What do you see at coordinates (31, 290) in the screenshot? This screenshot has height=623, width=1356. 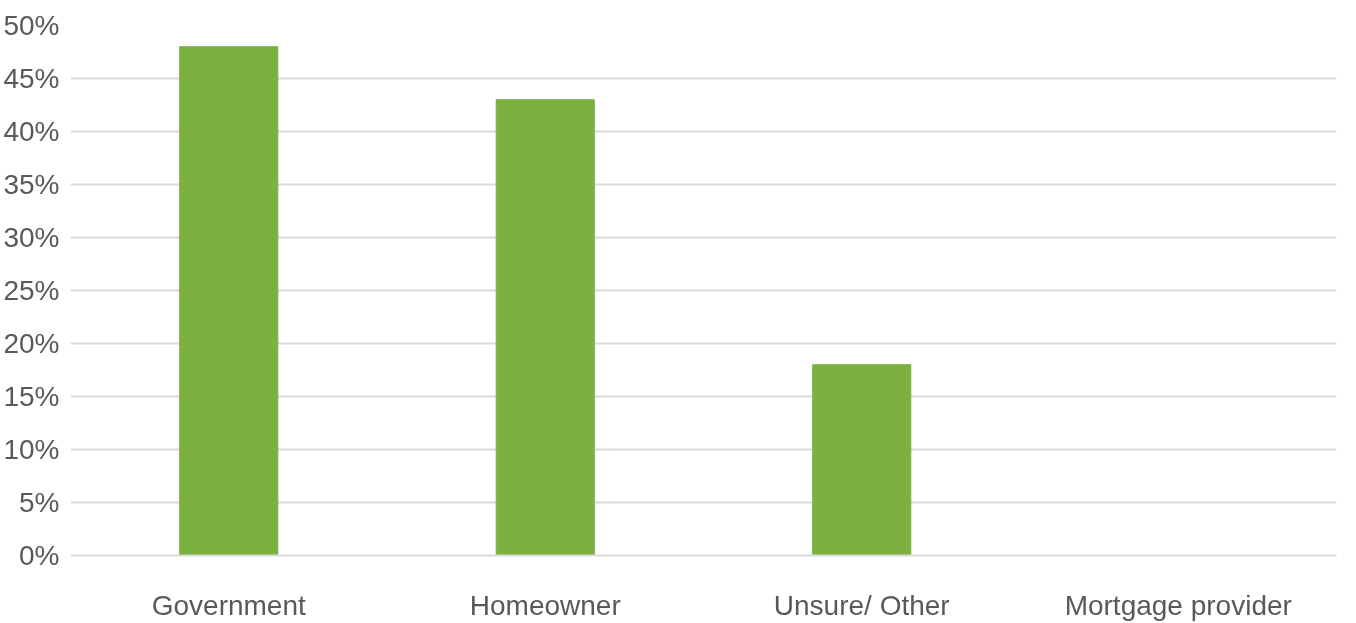 I see `y-tick-label: 25%` at bounding box center [31, 290].